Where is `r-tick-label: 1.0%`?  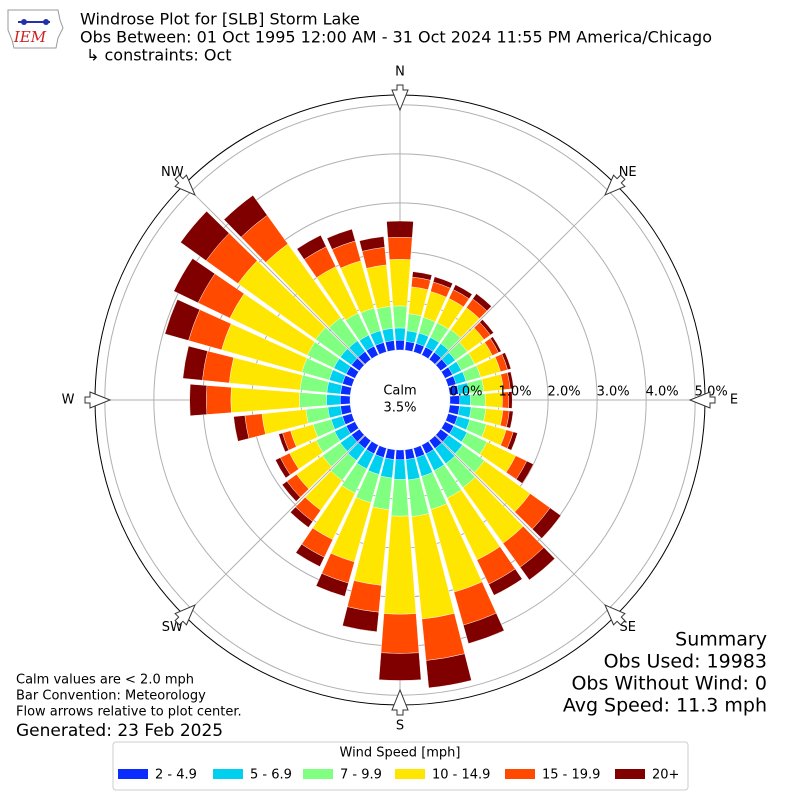 r-tick-label: 1.0% is located at coordinates (515, 392).